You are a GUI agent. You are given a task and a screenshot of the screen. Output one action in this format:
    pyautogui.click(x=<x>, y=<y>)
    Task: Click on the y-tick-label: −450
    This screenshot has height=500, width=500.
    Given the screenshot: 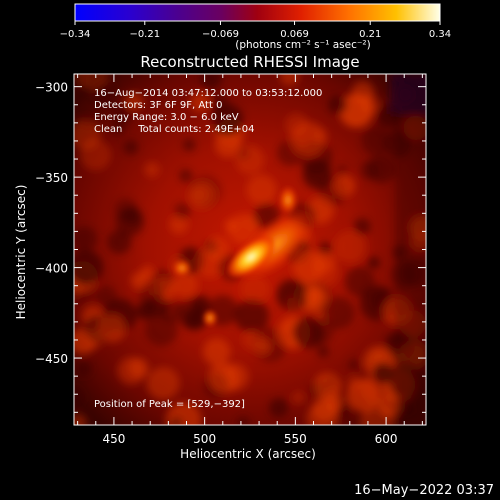 What is the action you would take?
    pyautogui.click(x=51, y=359)
    